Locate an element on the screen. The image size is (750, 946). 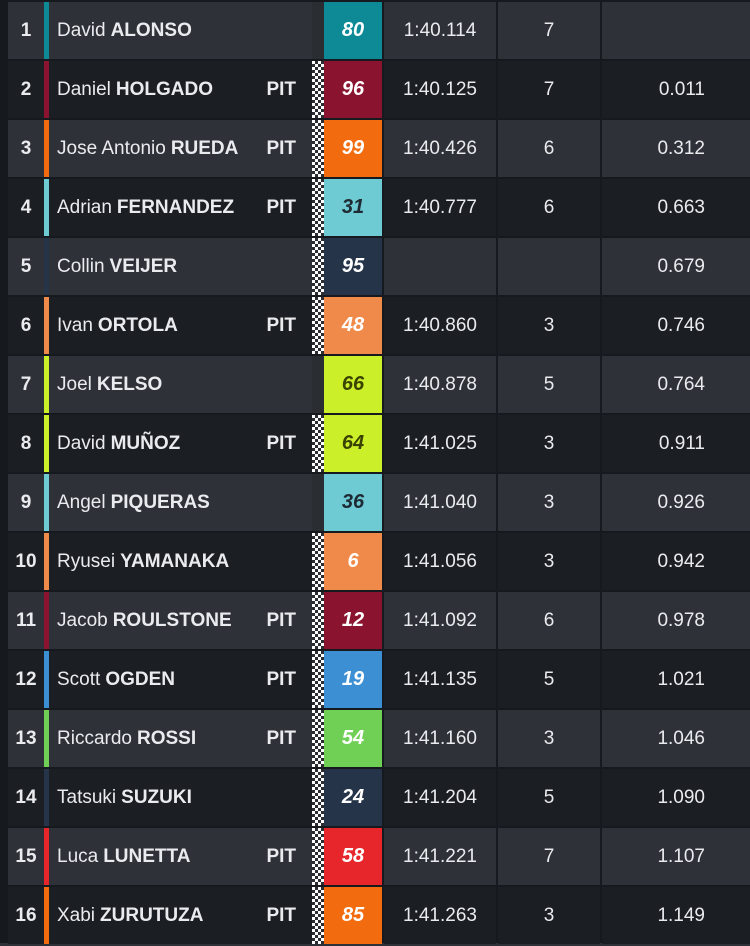
gap-to-leader: 1.021 is located at coordinates (676, 679).